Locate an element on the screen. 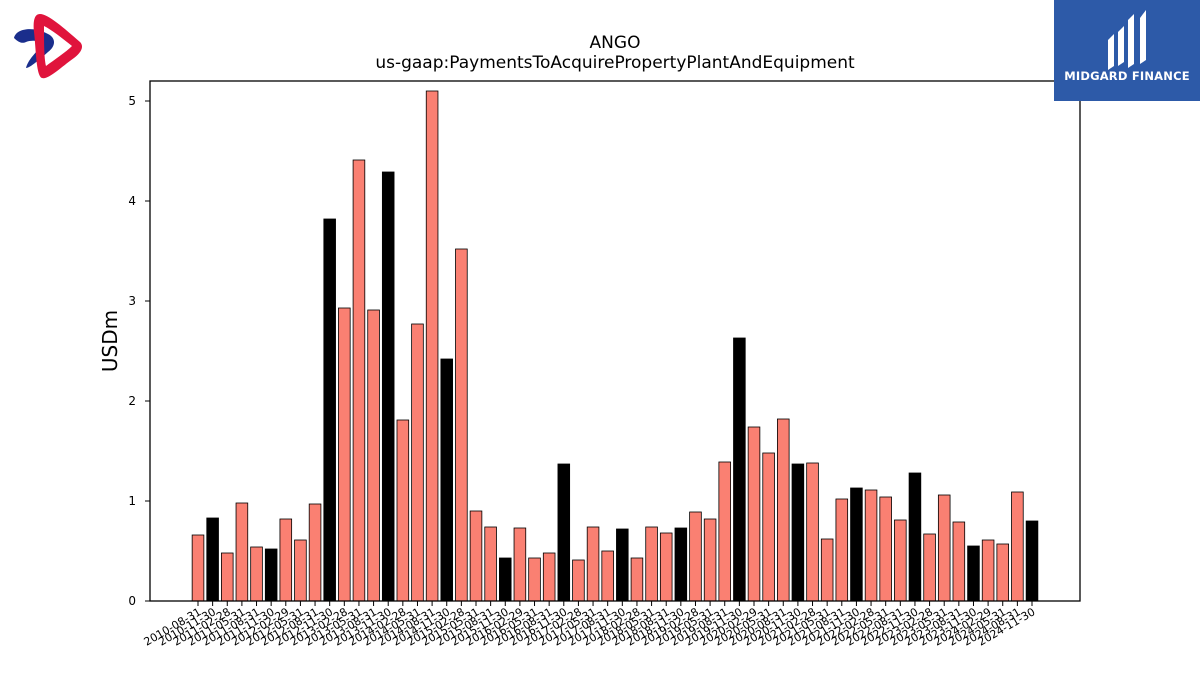 This screenshot has height=675, width=1200. midgard-emblem-icon is located at coordinates (1127, 40).